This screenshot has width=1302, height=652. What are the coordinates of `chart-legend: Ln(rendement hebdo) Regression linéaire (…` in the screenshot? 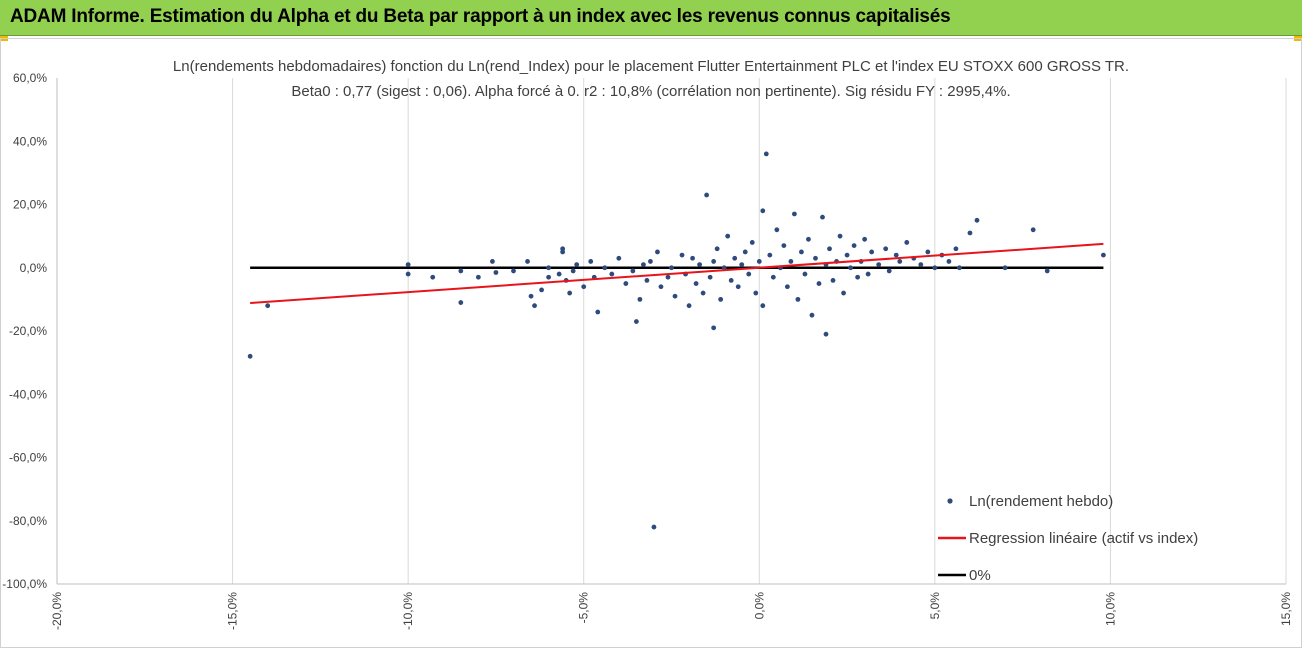 It's located at (1068, 538).